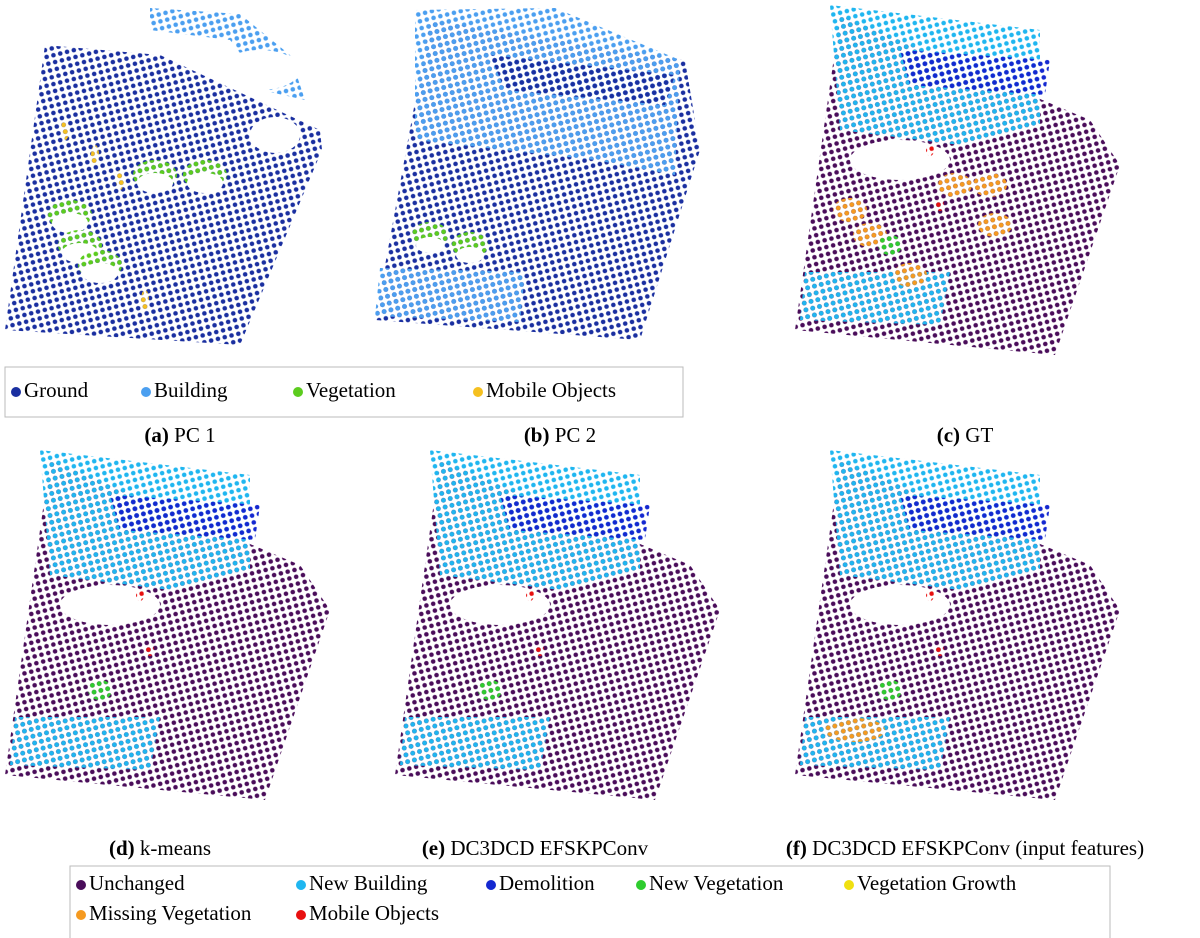 The image size is (1200, 938). Describe the element at coordinates (170, 913) in the screenshot. I see `legend-label: Missing Vegetation` at that location.